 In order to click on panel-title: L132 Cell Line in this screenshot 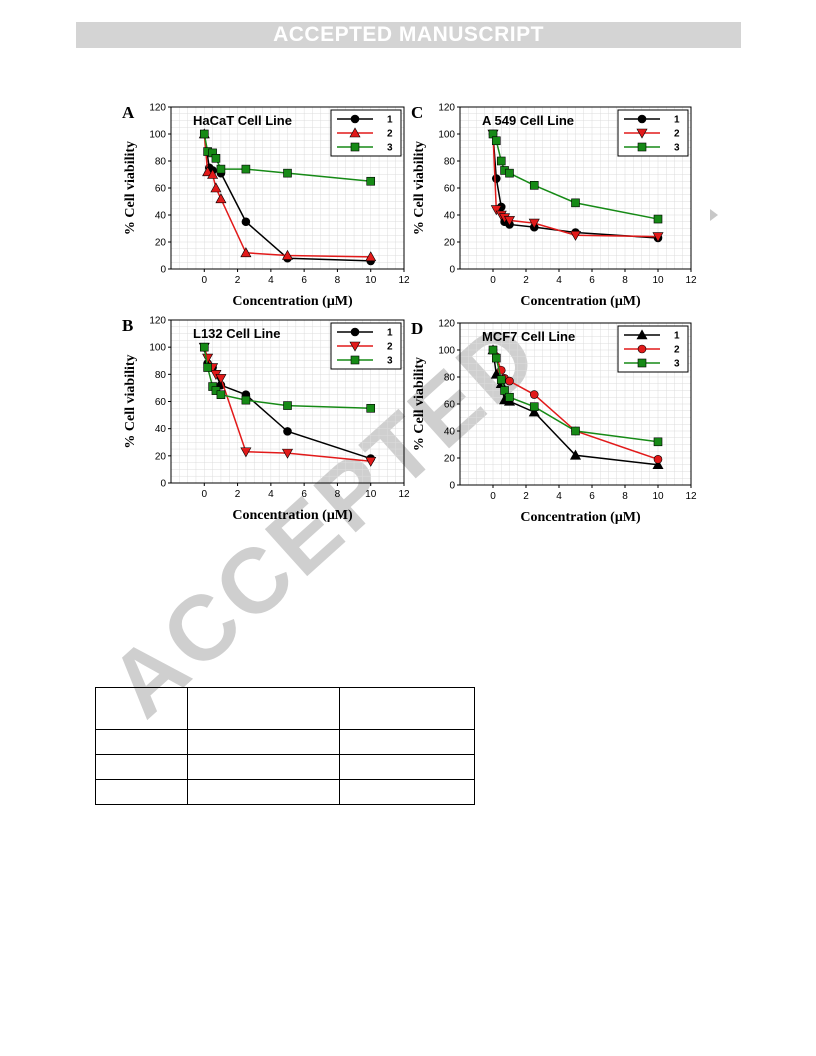, I will do `click(236, 333)`.